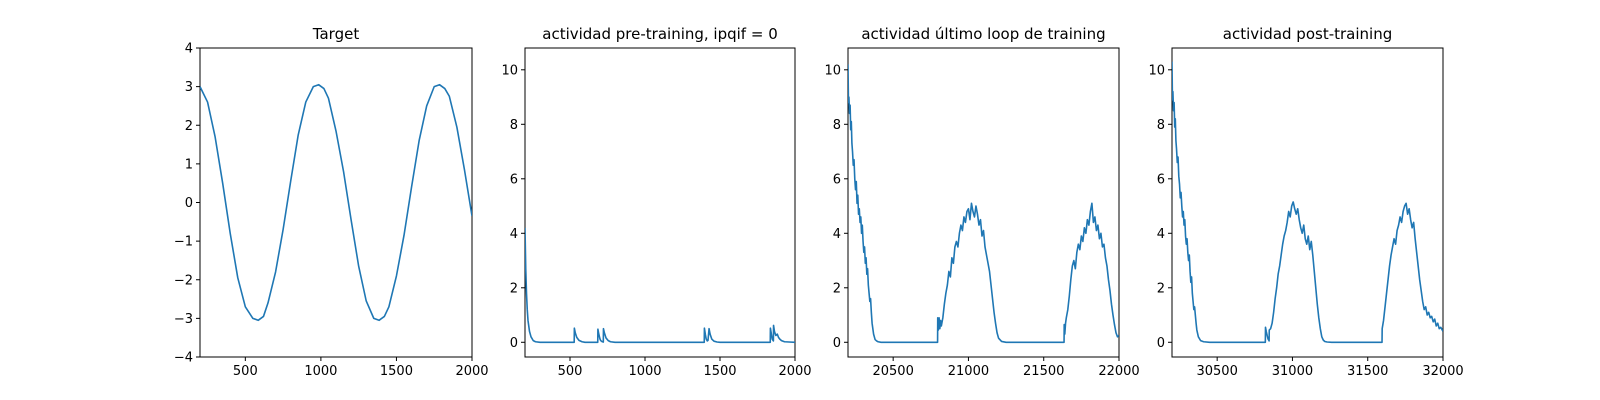 The height and width of the screenshot is (400, 1600). What do you see at coordinates (1367, 371) in the screenshot?
I see `x-tick-label: 31500` at bounding box center [1367, 371].